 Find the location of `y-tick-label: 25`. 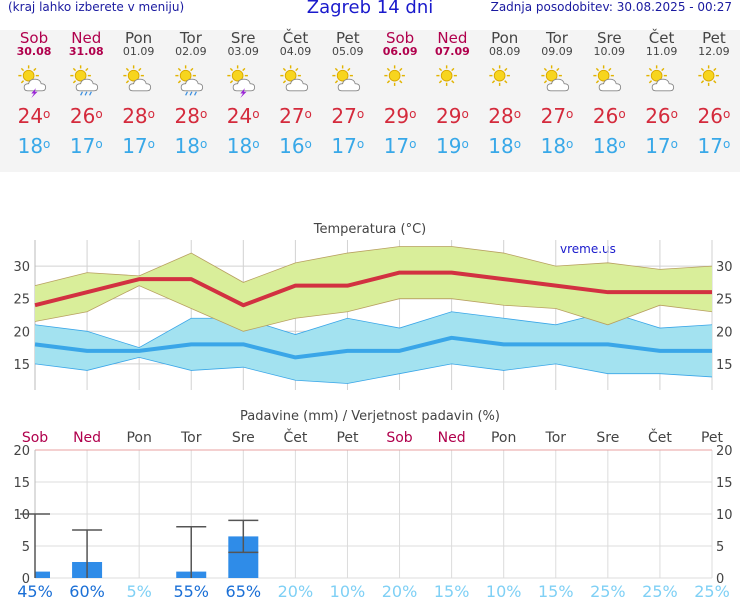

y-tick-label: 25 is located at coordinates (21, 300).